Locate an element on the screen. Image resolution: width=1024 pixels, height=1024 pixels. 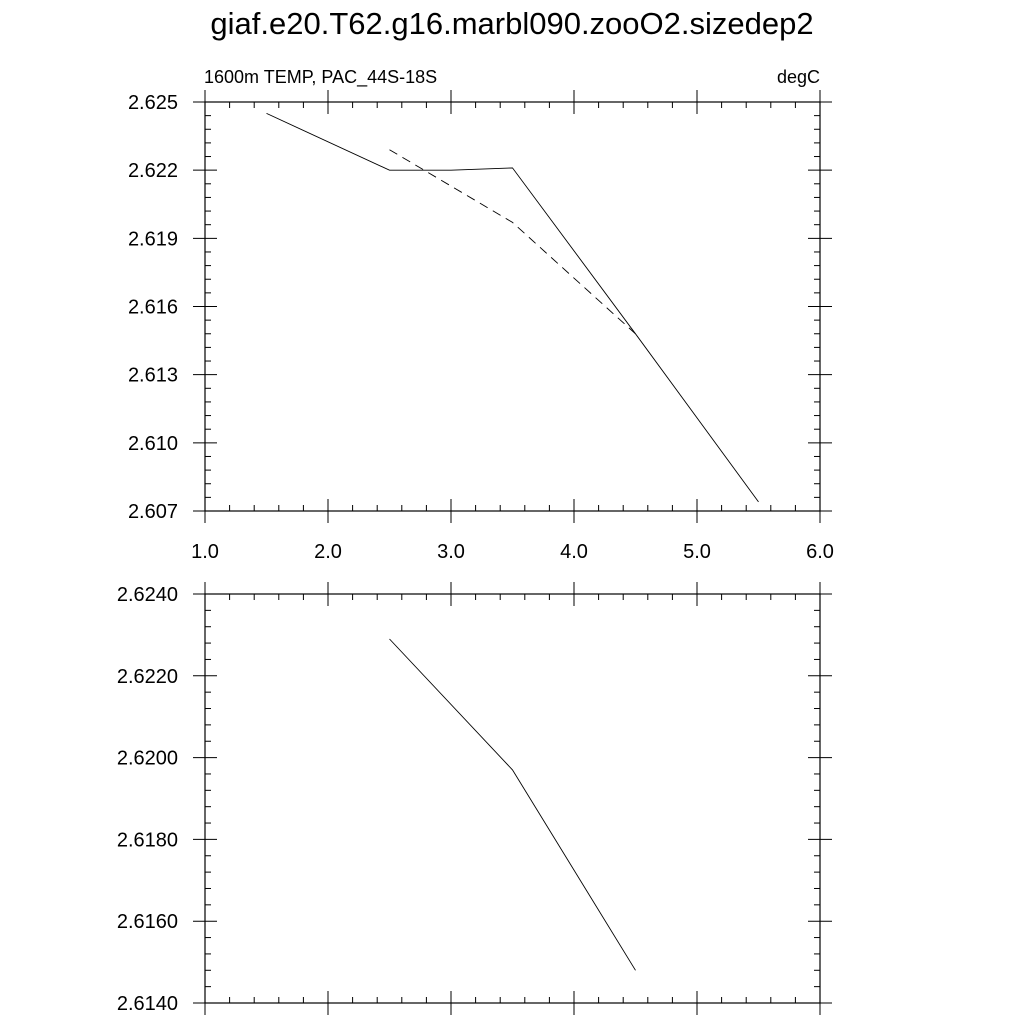
top-y-tick-label: 2.616 is located at coordinates (153, 308).